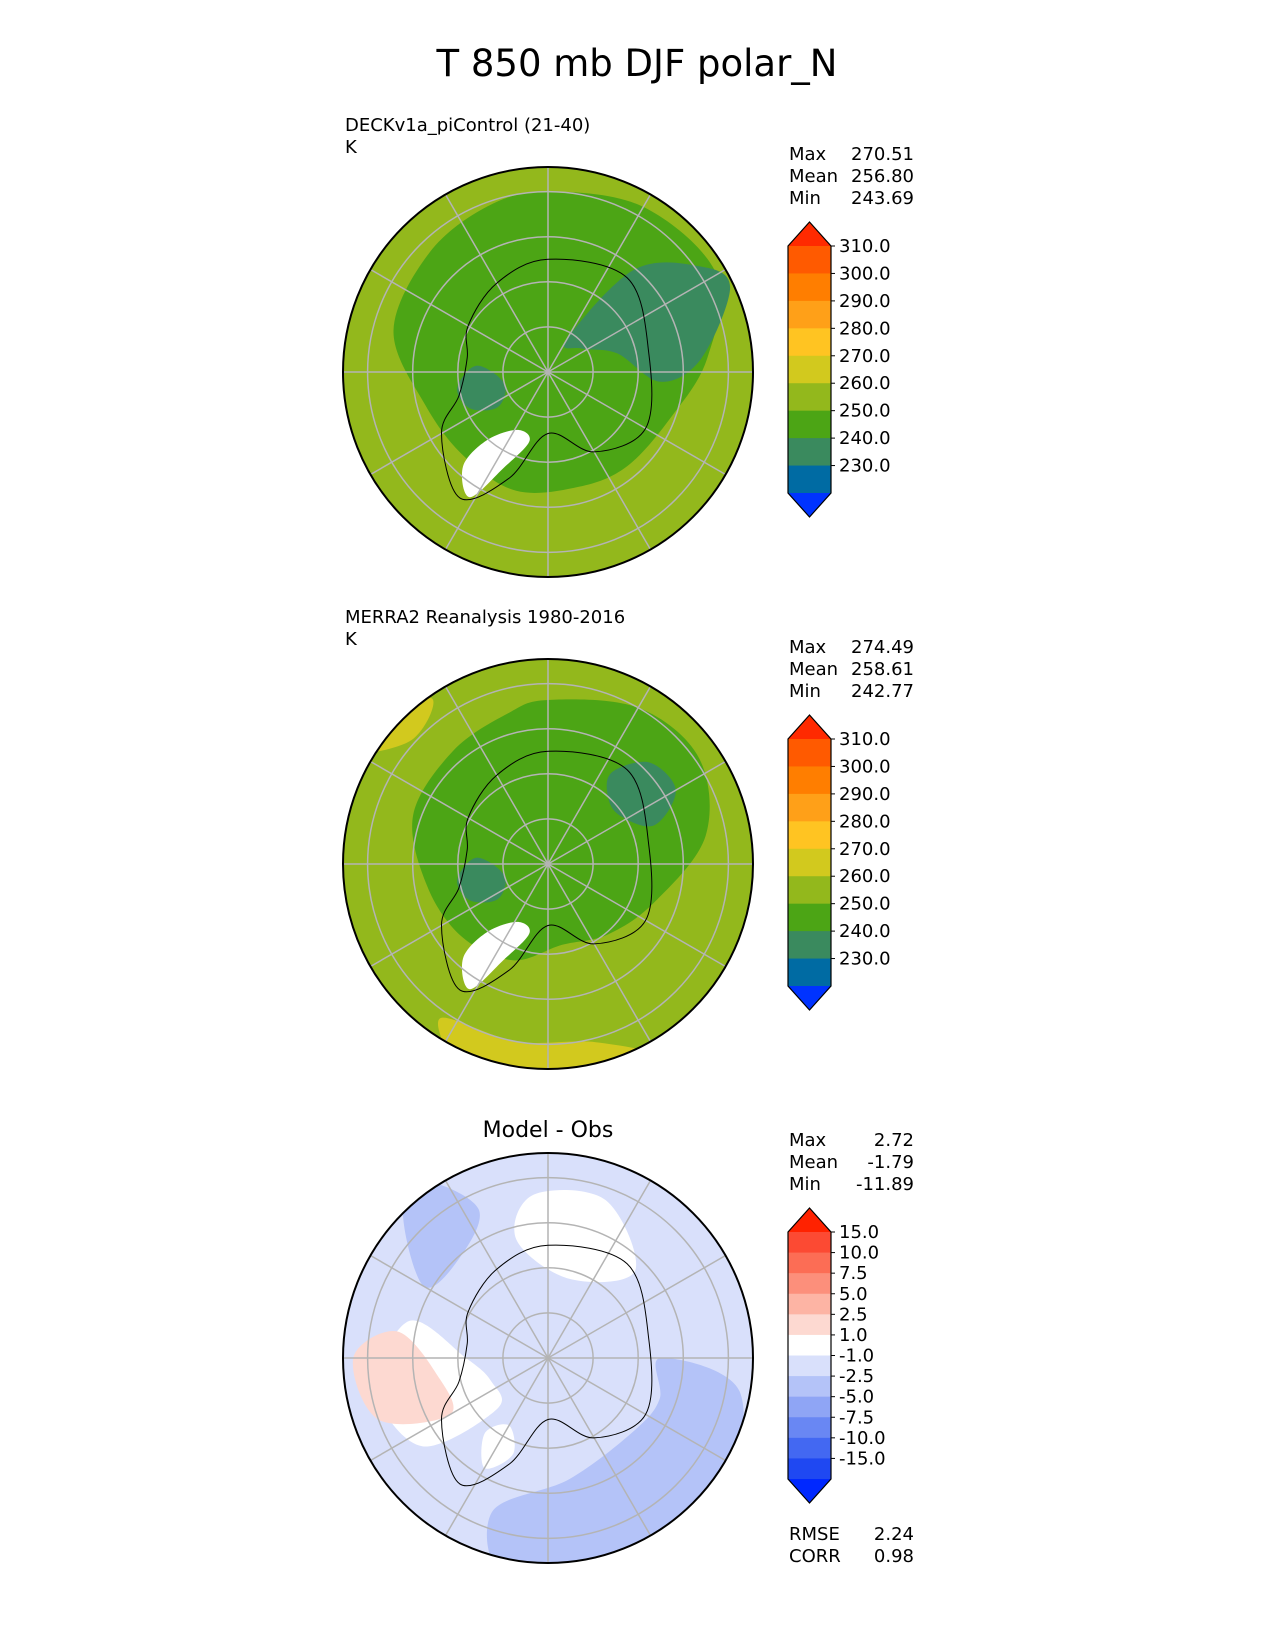 This screenshot has width=1275, height=1650. I want to click on figure-title: T 850 mb DJF polar_N, so click(637, 63).